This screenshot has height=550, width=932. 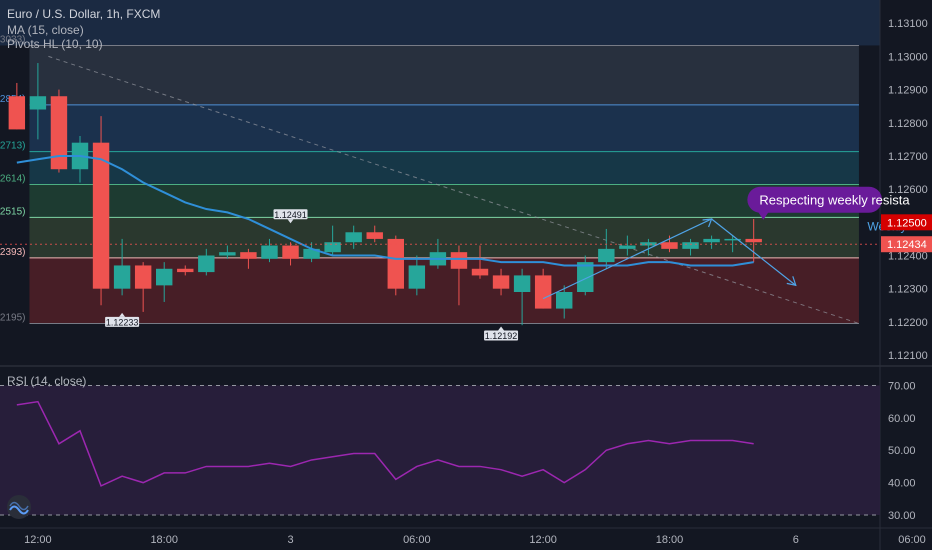 I want to click on time-label-7: 06:00, so click(x=912, y=540).